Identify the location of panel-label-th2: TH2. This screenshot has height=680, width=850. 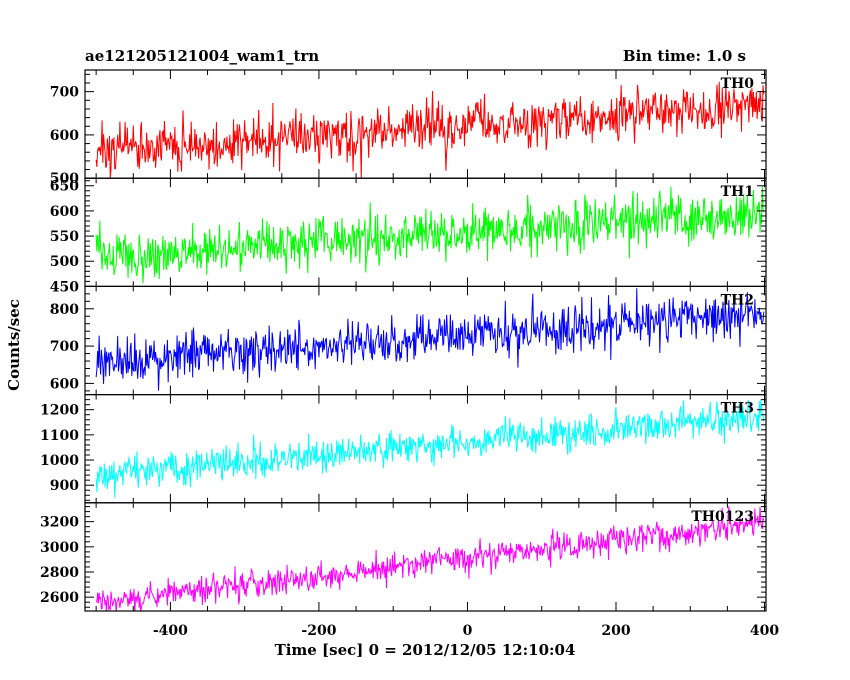
(737, 300).